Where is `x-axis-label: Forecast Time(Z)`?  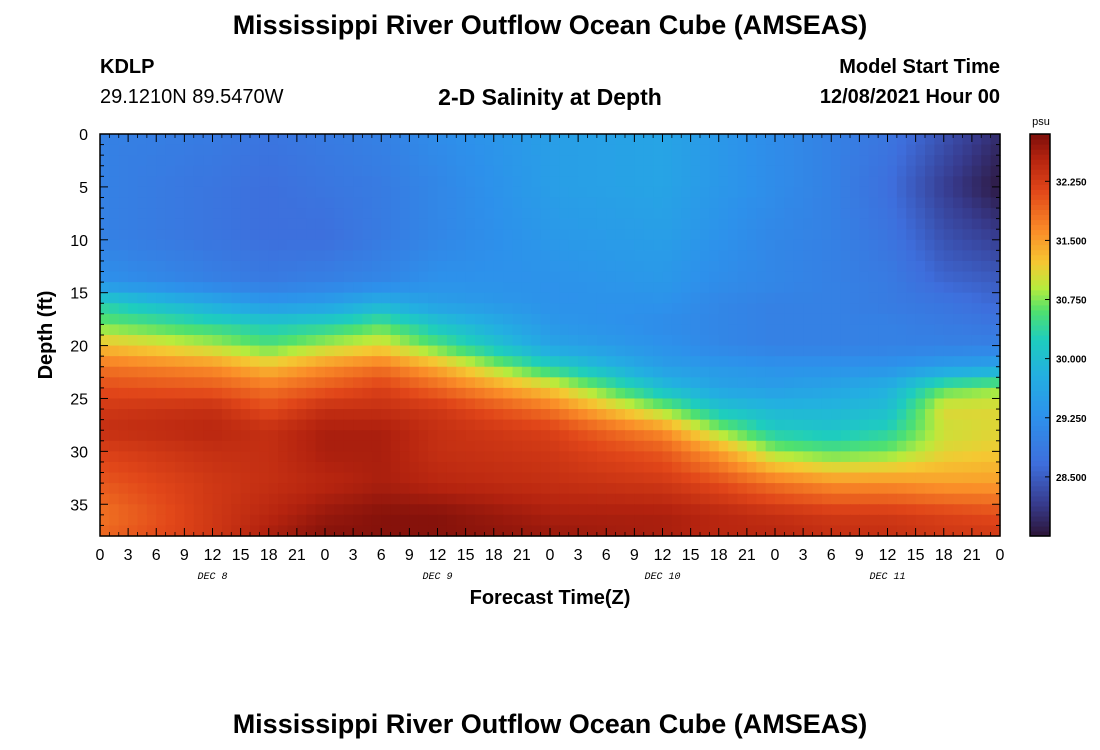 x-axis-label: Forecast Time(Z) is located at coordinates (550, 598).